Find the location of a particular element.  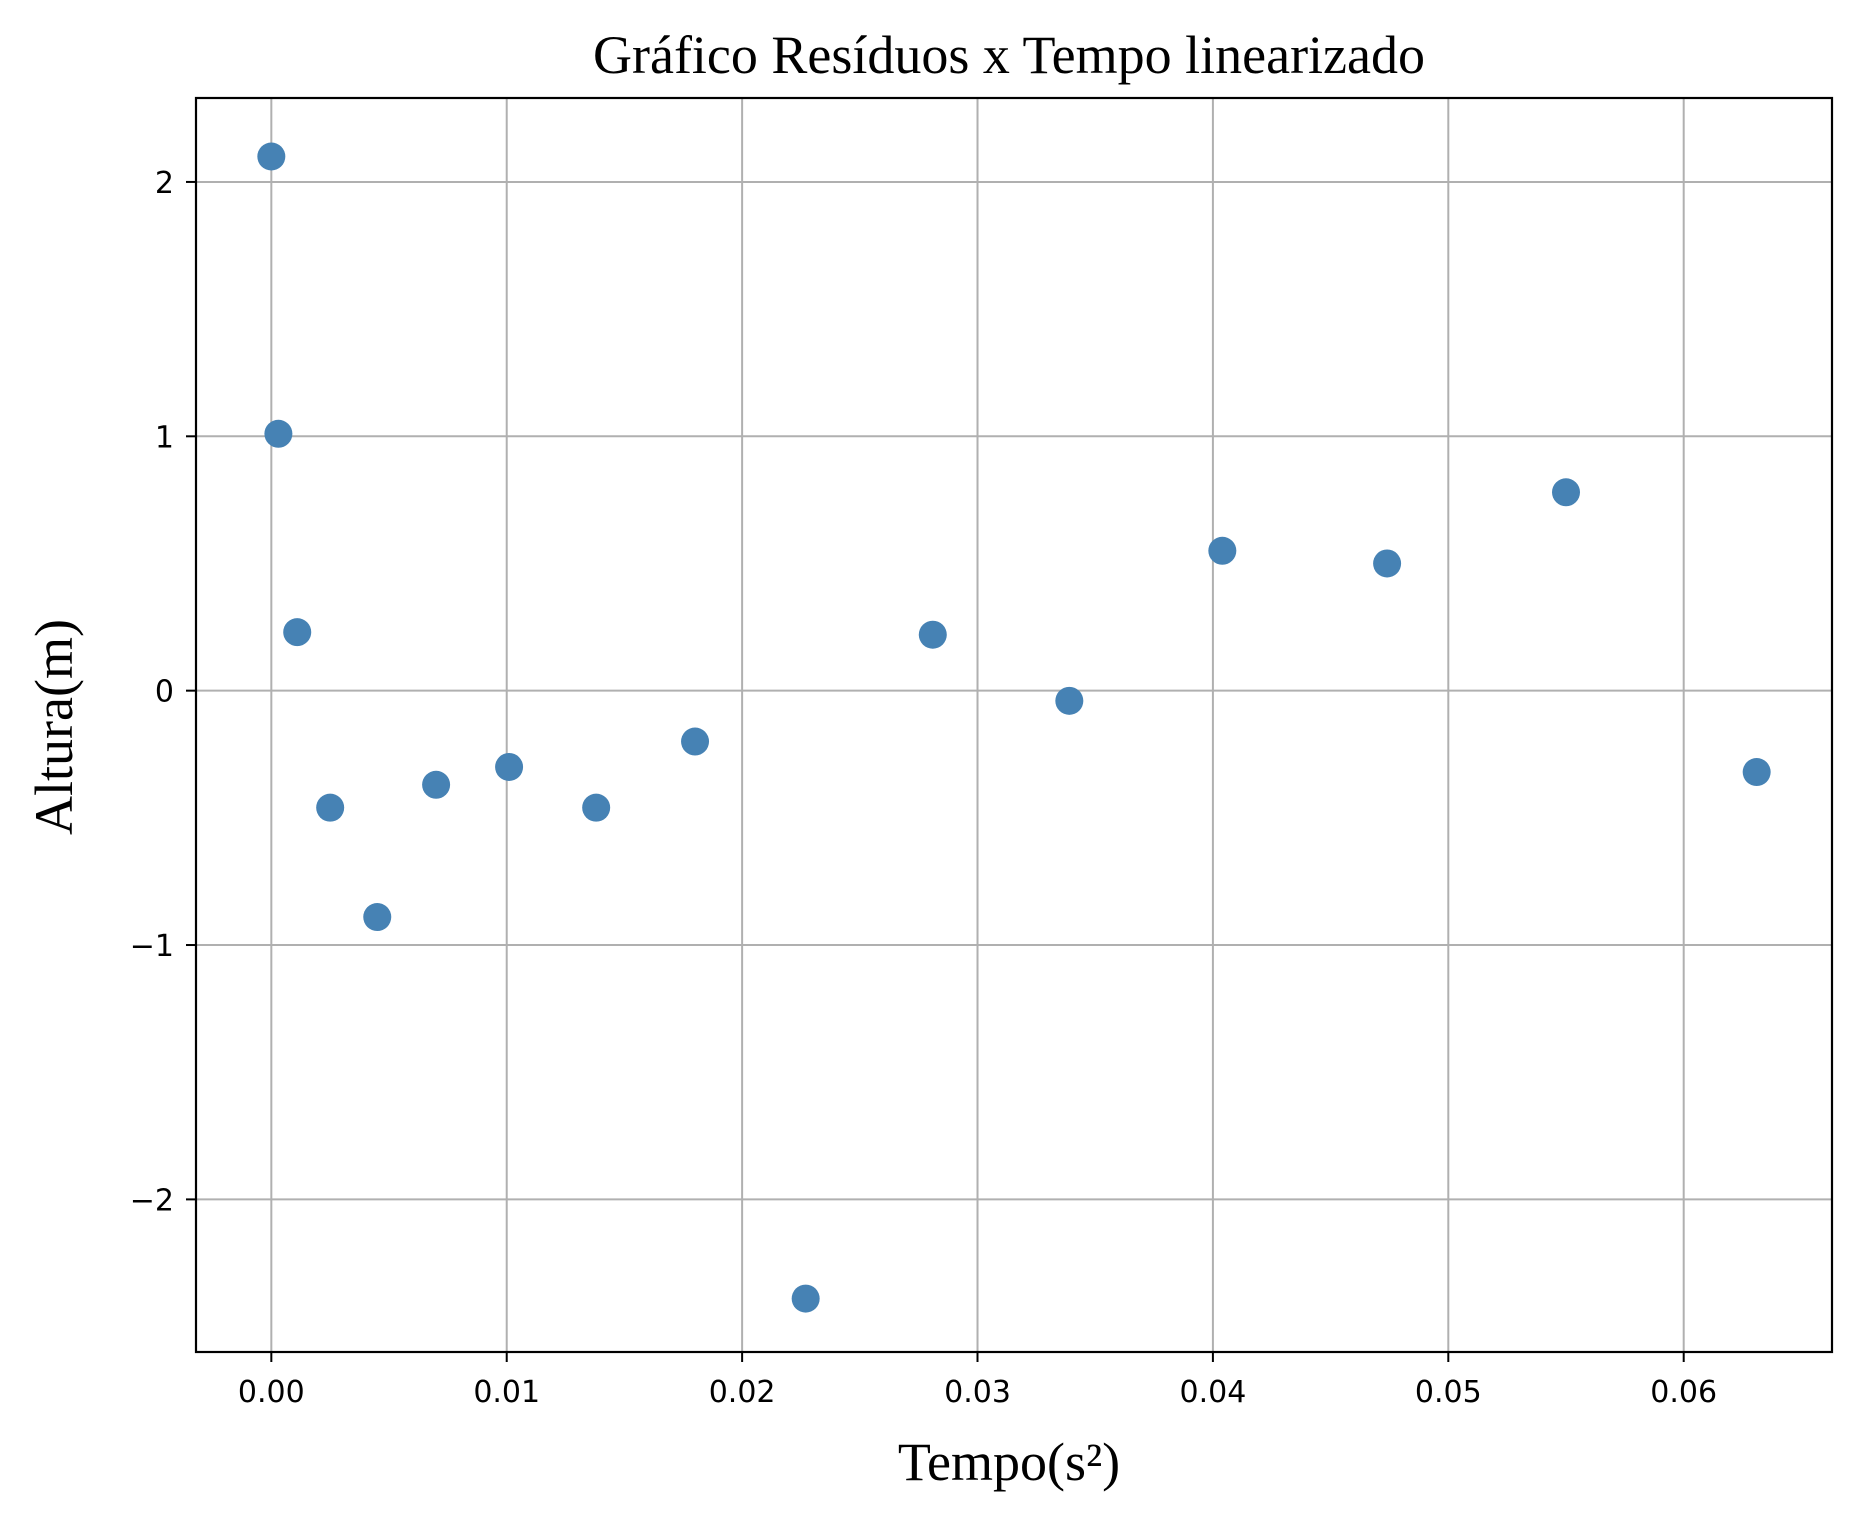

y-tick-label: 0 is located at coordinates (164, 692).